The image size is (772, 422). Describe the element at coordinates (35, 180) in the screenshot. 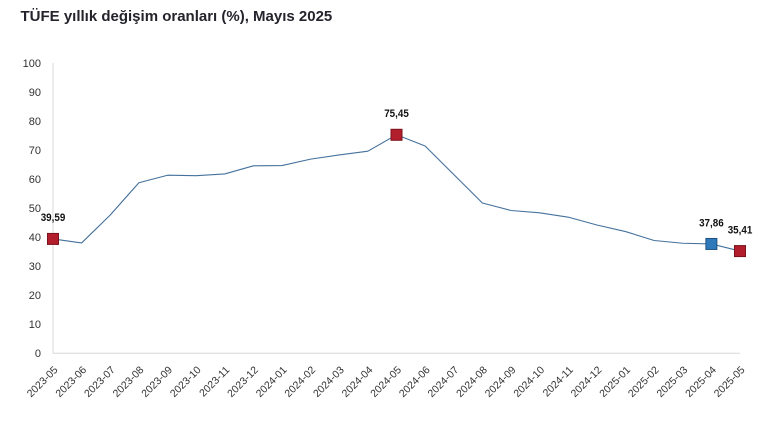

I see `svg-text: 60` at that location.